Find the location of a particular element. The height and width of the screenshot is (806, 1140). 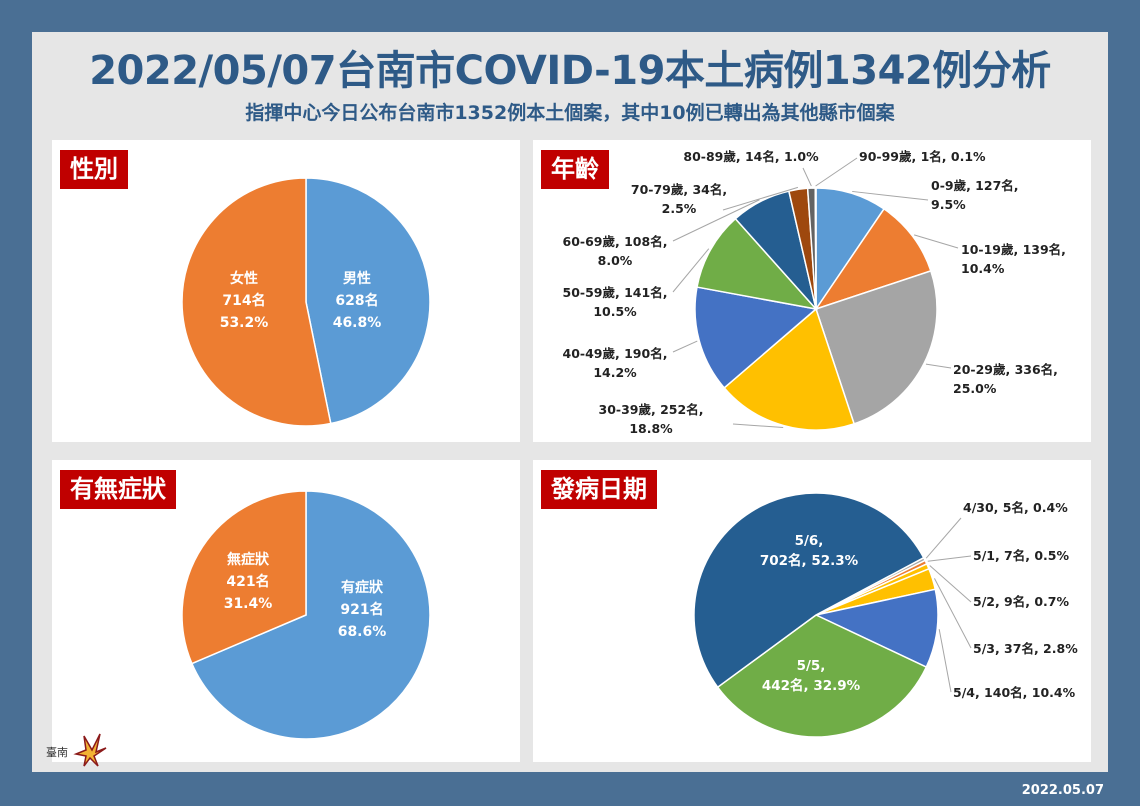

logo-text: 臺南 is located at coordinates (57, 752).